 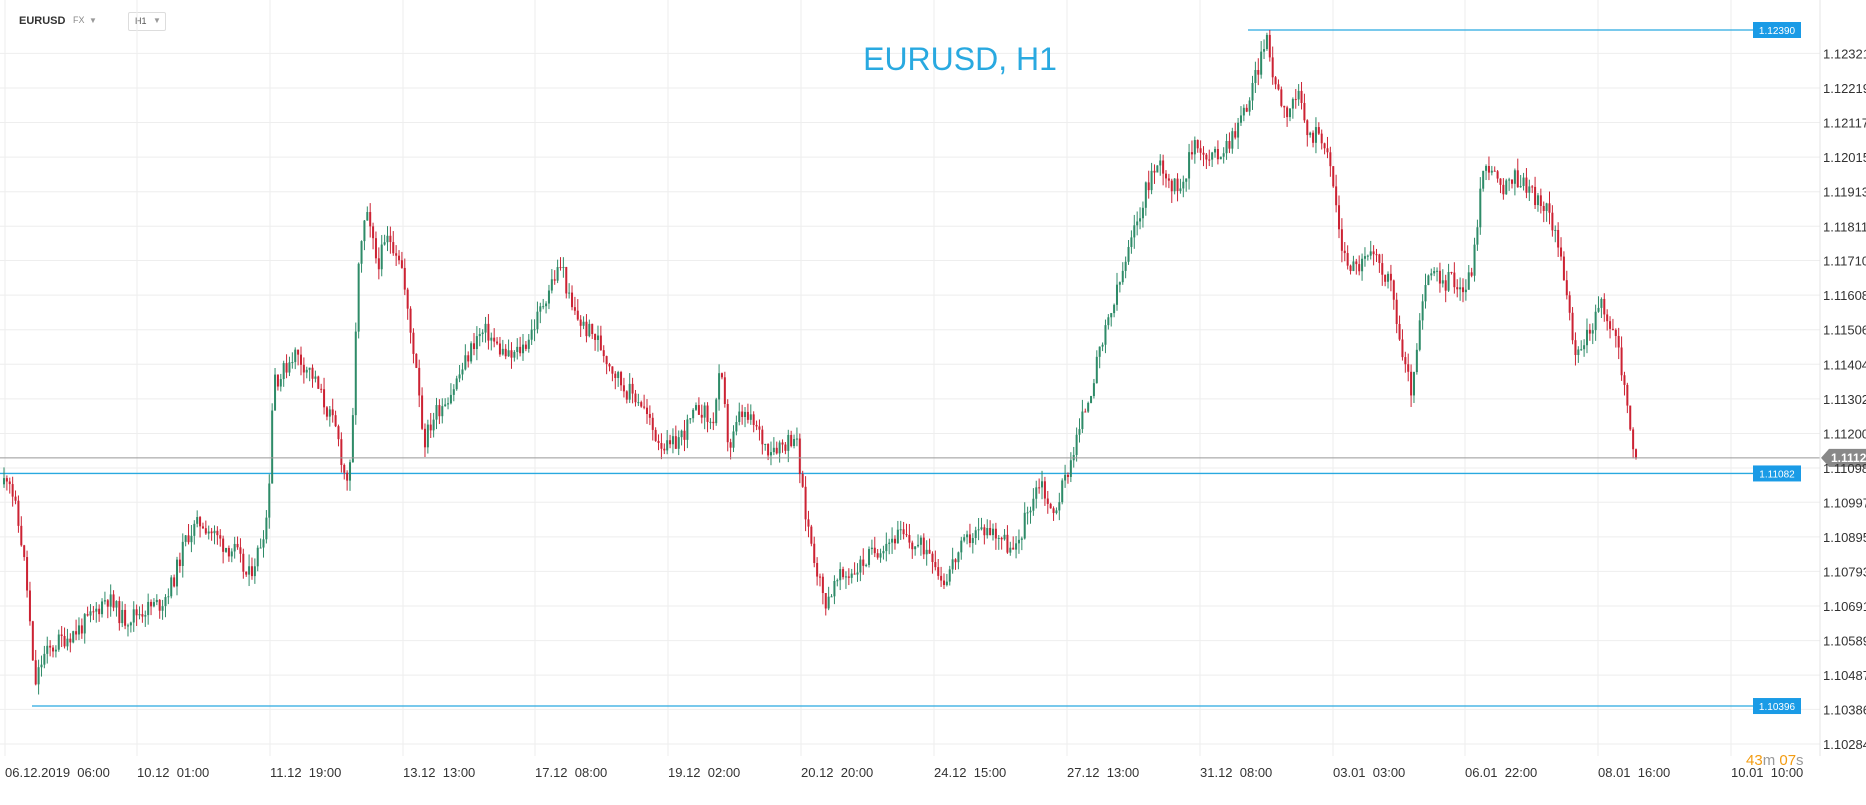 I want to click on y-tick-label: 1.11404, so click(x=1844, y=364).